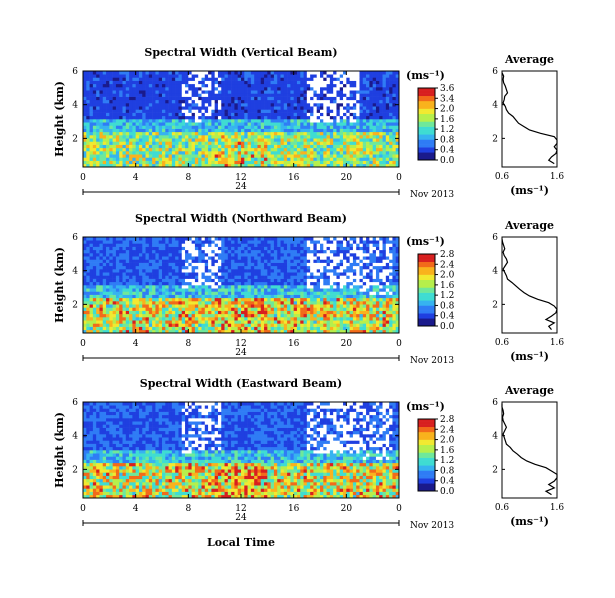 This screenshot has height=598, width=615. Describe the element at coordinates (83, 178) in the screenshot. I see `x-tick-label: 0` at that location.